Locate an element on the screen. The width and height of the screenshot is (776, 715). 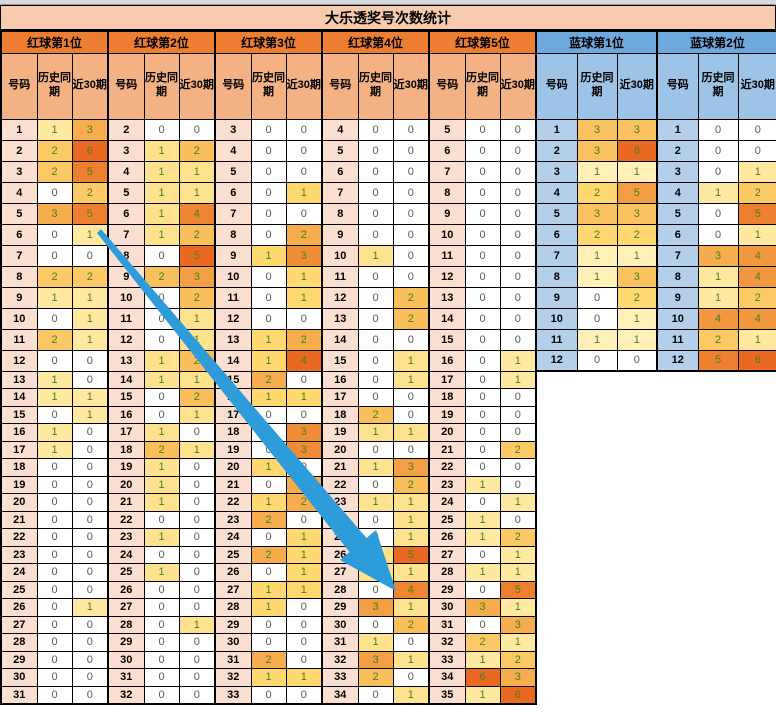
recent30-cell: 8 is located at coordinates (637, 150).